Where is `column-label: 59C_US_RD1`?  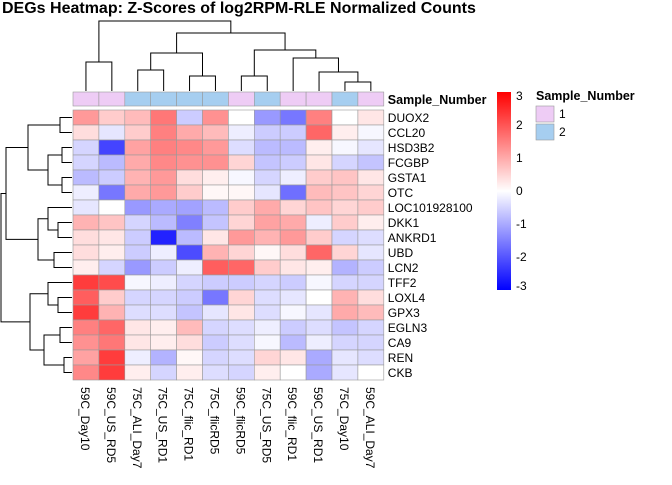
column-label: 59C_US_RD1 is located at coordinates (318, 425).